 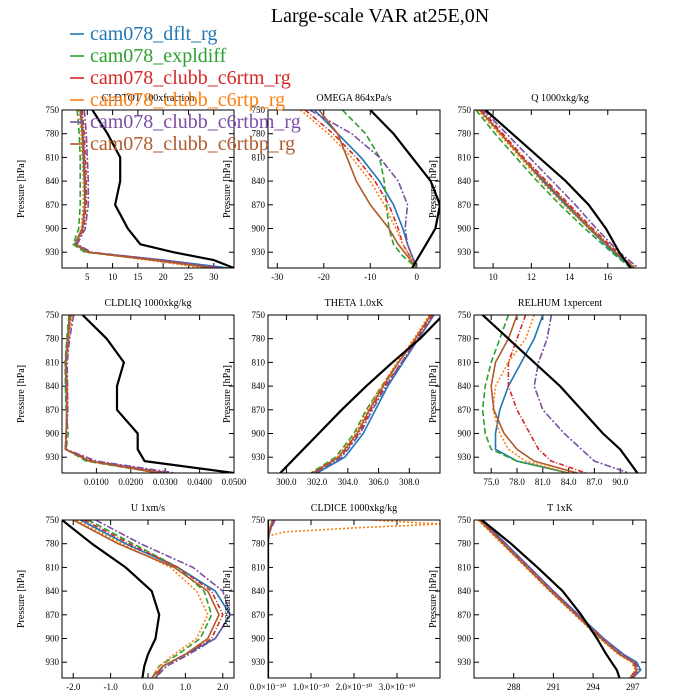 What do you see at coordinates (380, 16) in the screenshot?
I see `figure-title: Large-scale VAR at25E,0N` at bounding box center [380, 16].